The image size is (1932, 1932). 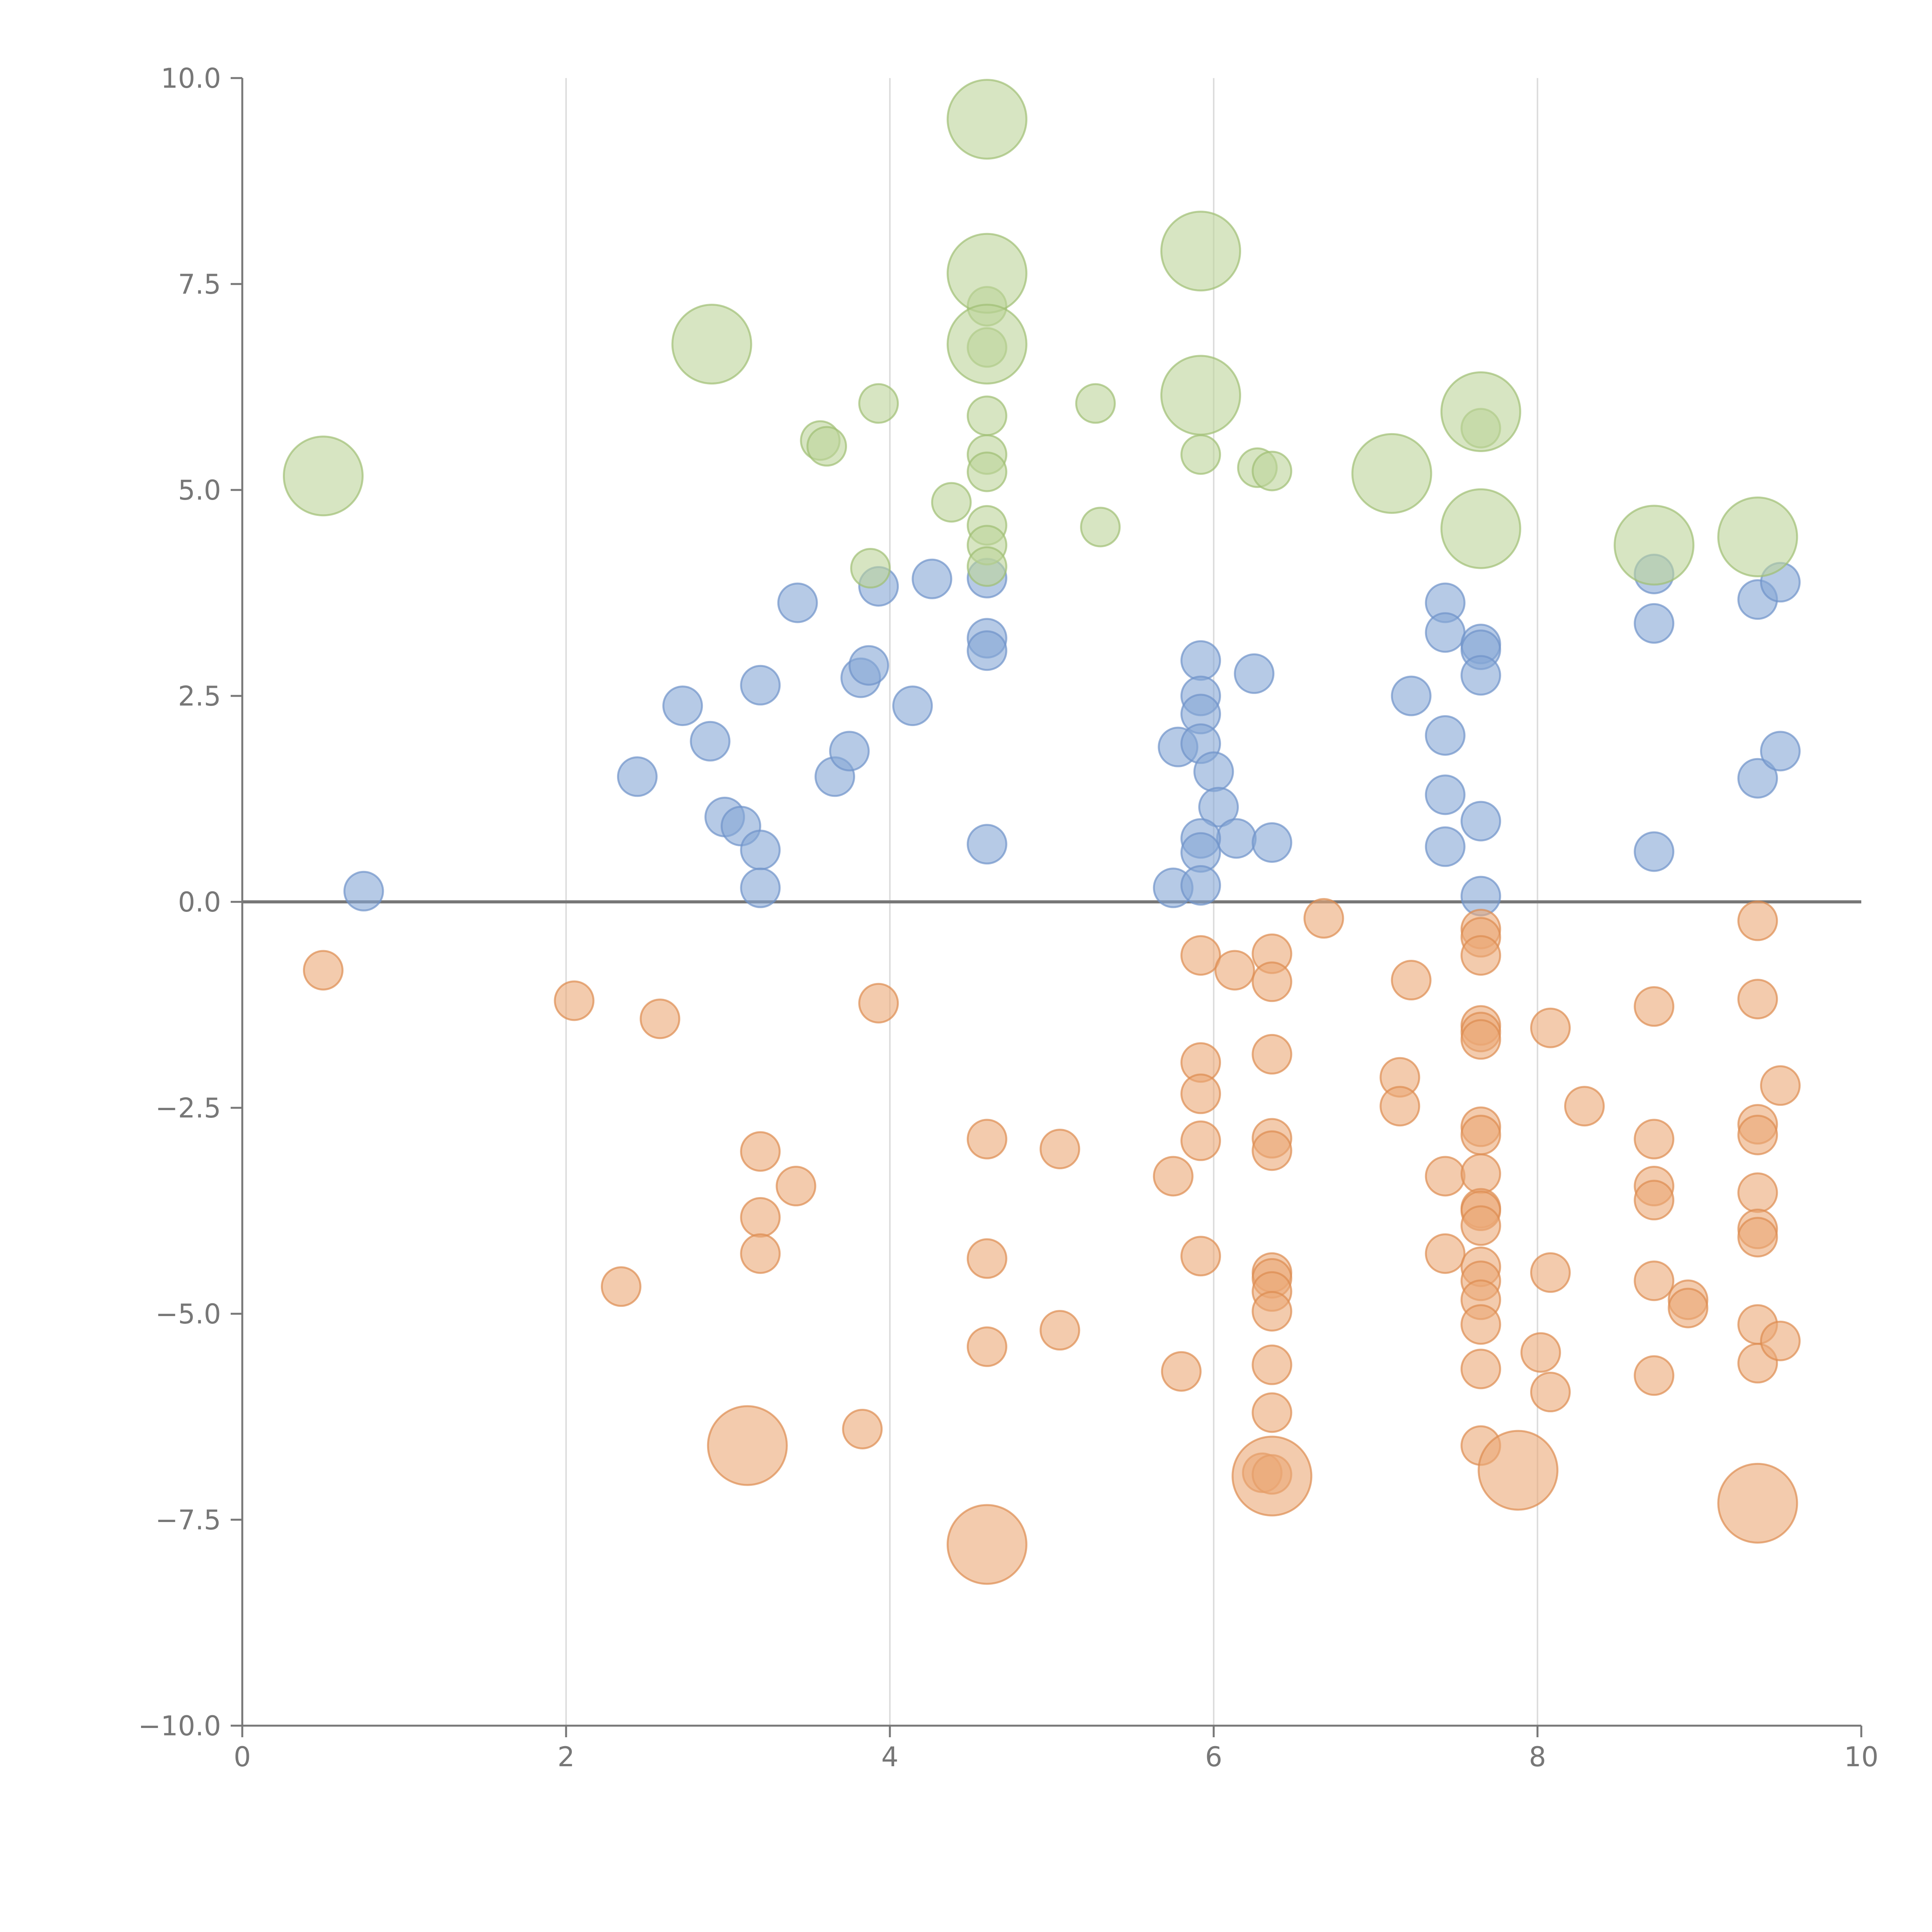 I want to click on y-tick-label: −2.5, so click(x=188, y=1108).